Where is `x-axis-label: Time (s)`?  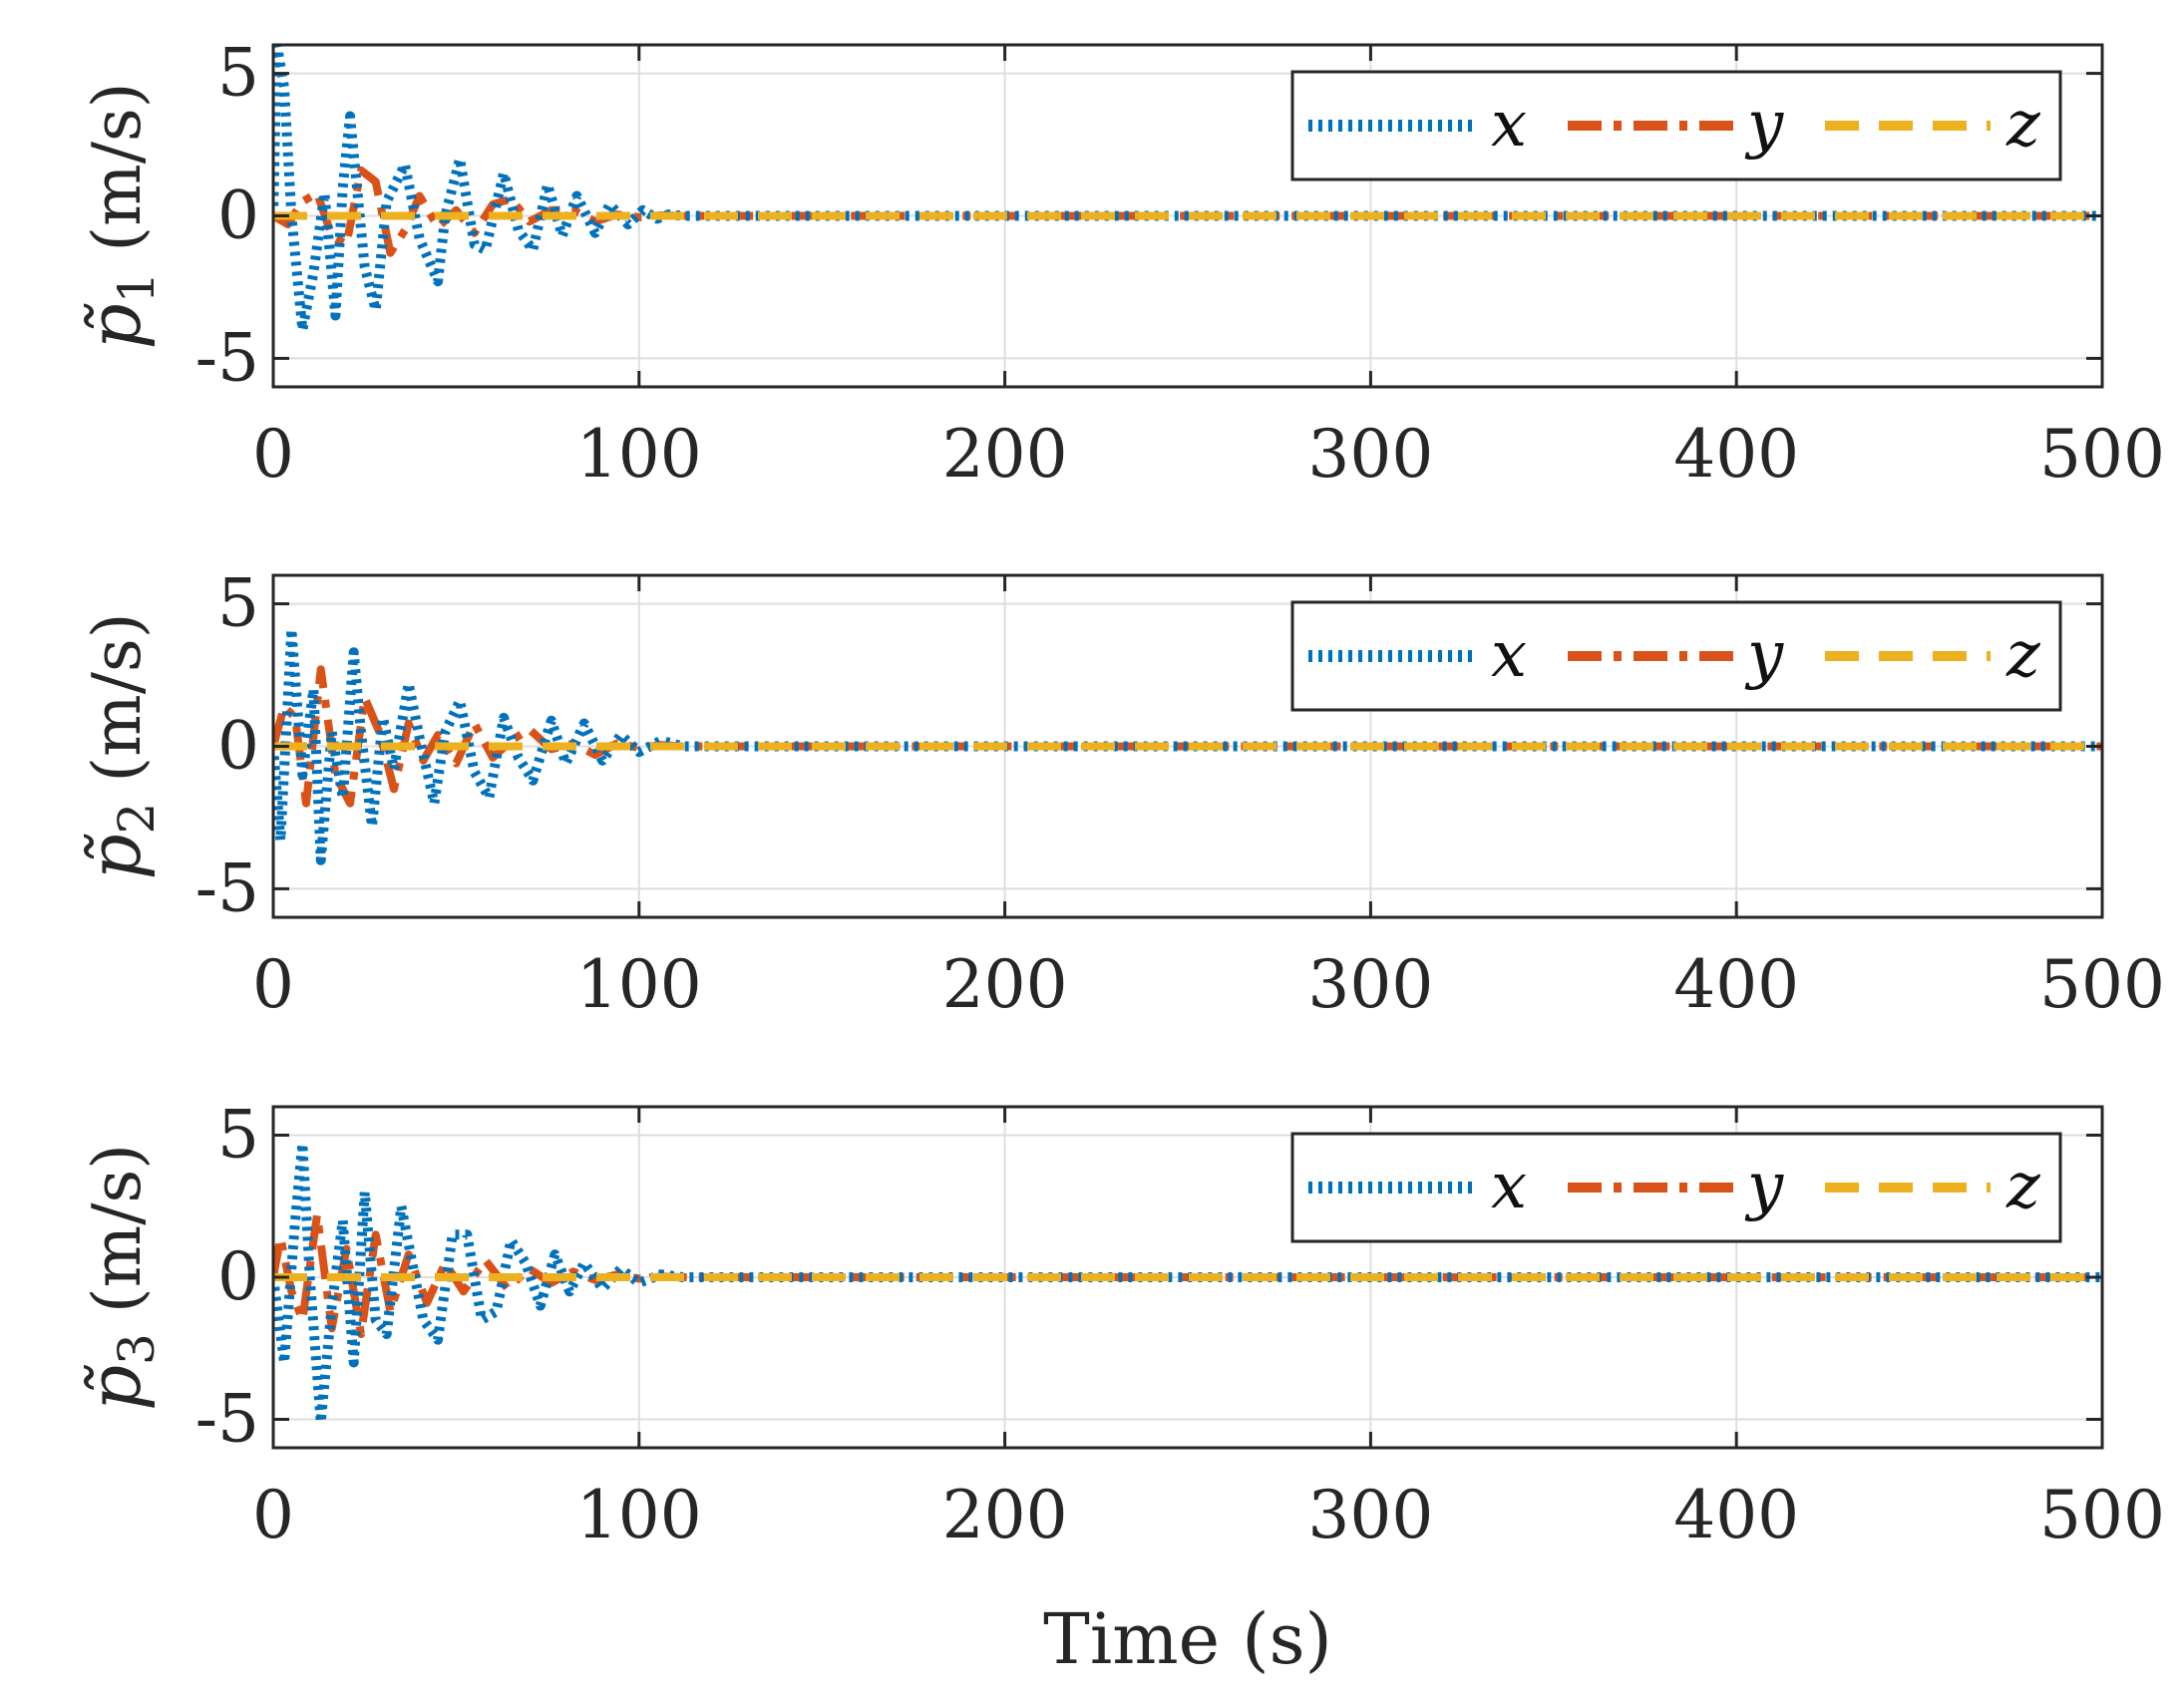 x-axis-label: Time (s) is located at coordinates (1187, 1639).